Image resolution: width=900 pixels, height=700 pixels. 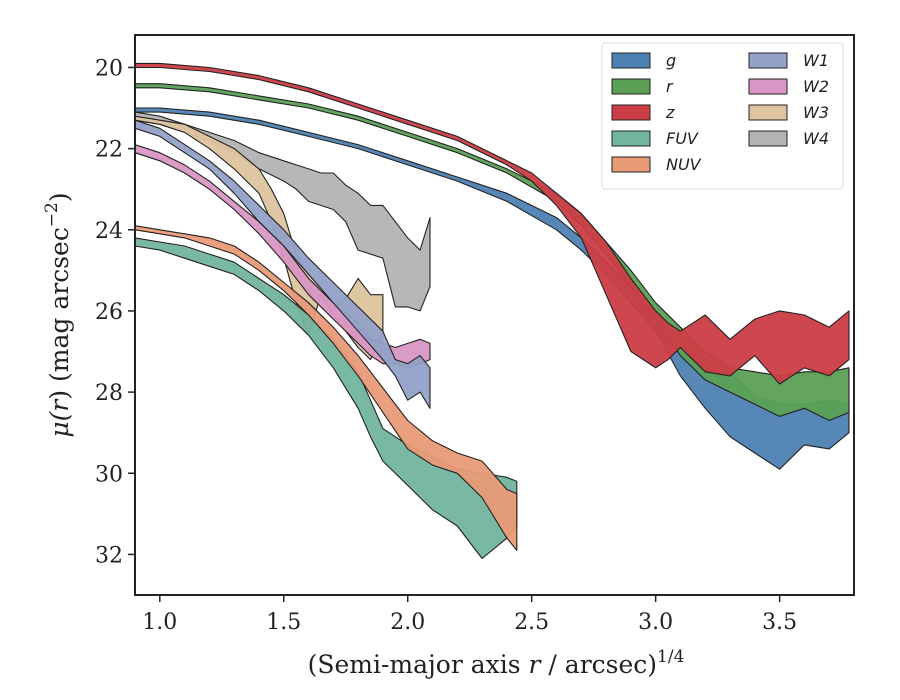 I want to click on legend-swatch-nuv, so click(x=631, y=164).